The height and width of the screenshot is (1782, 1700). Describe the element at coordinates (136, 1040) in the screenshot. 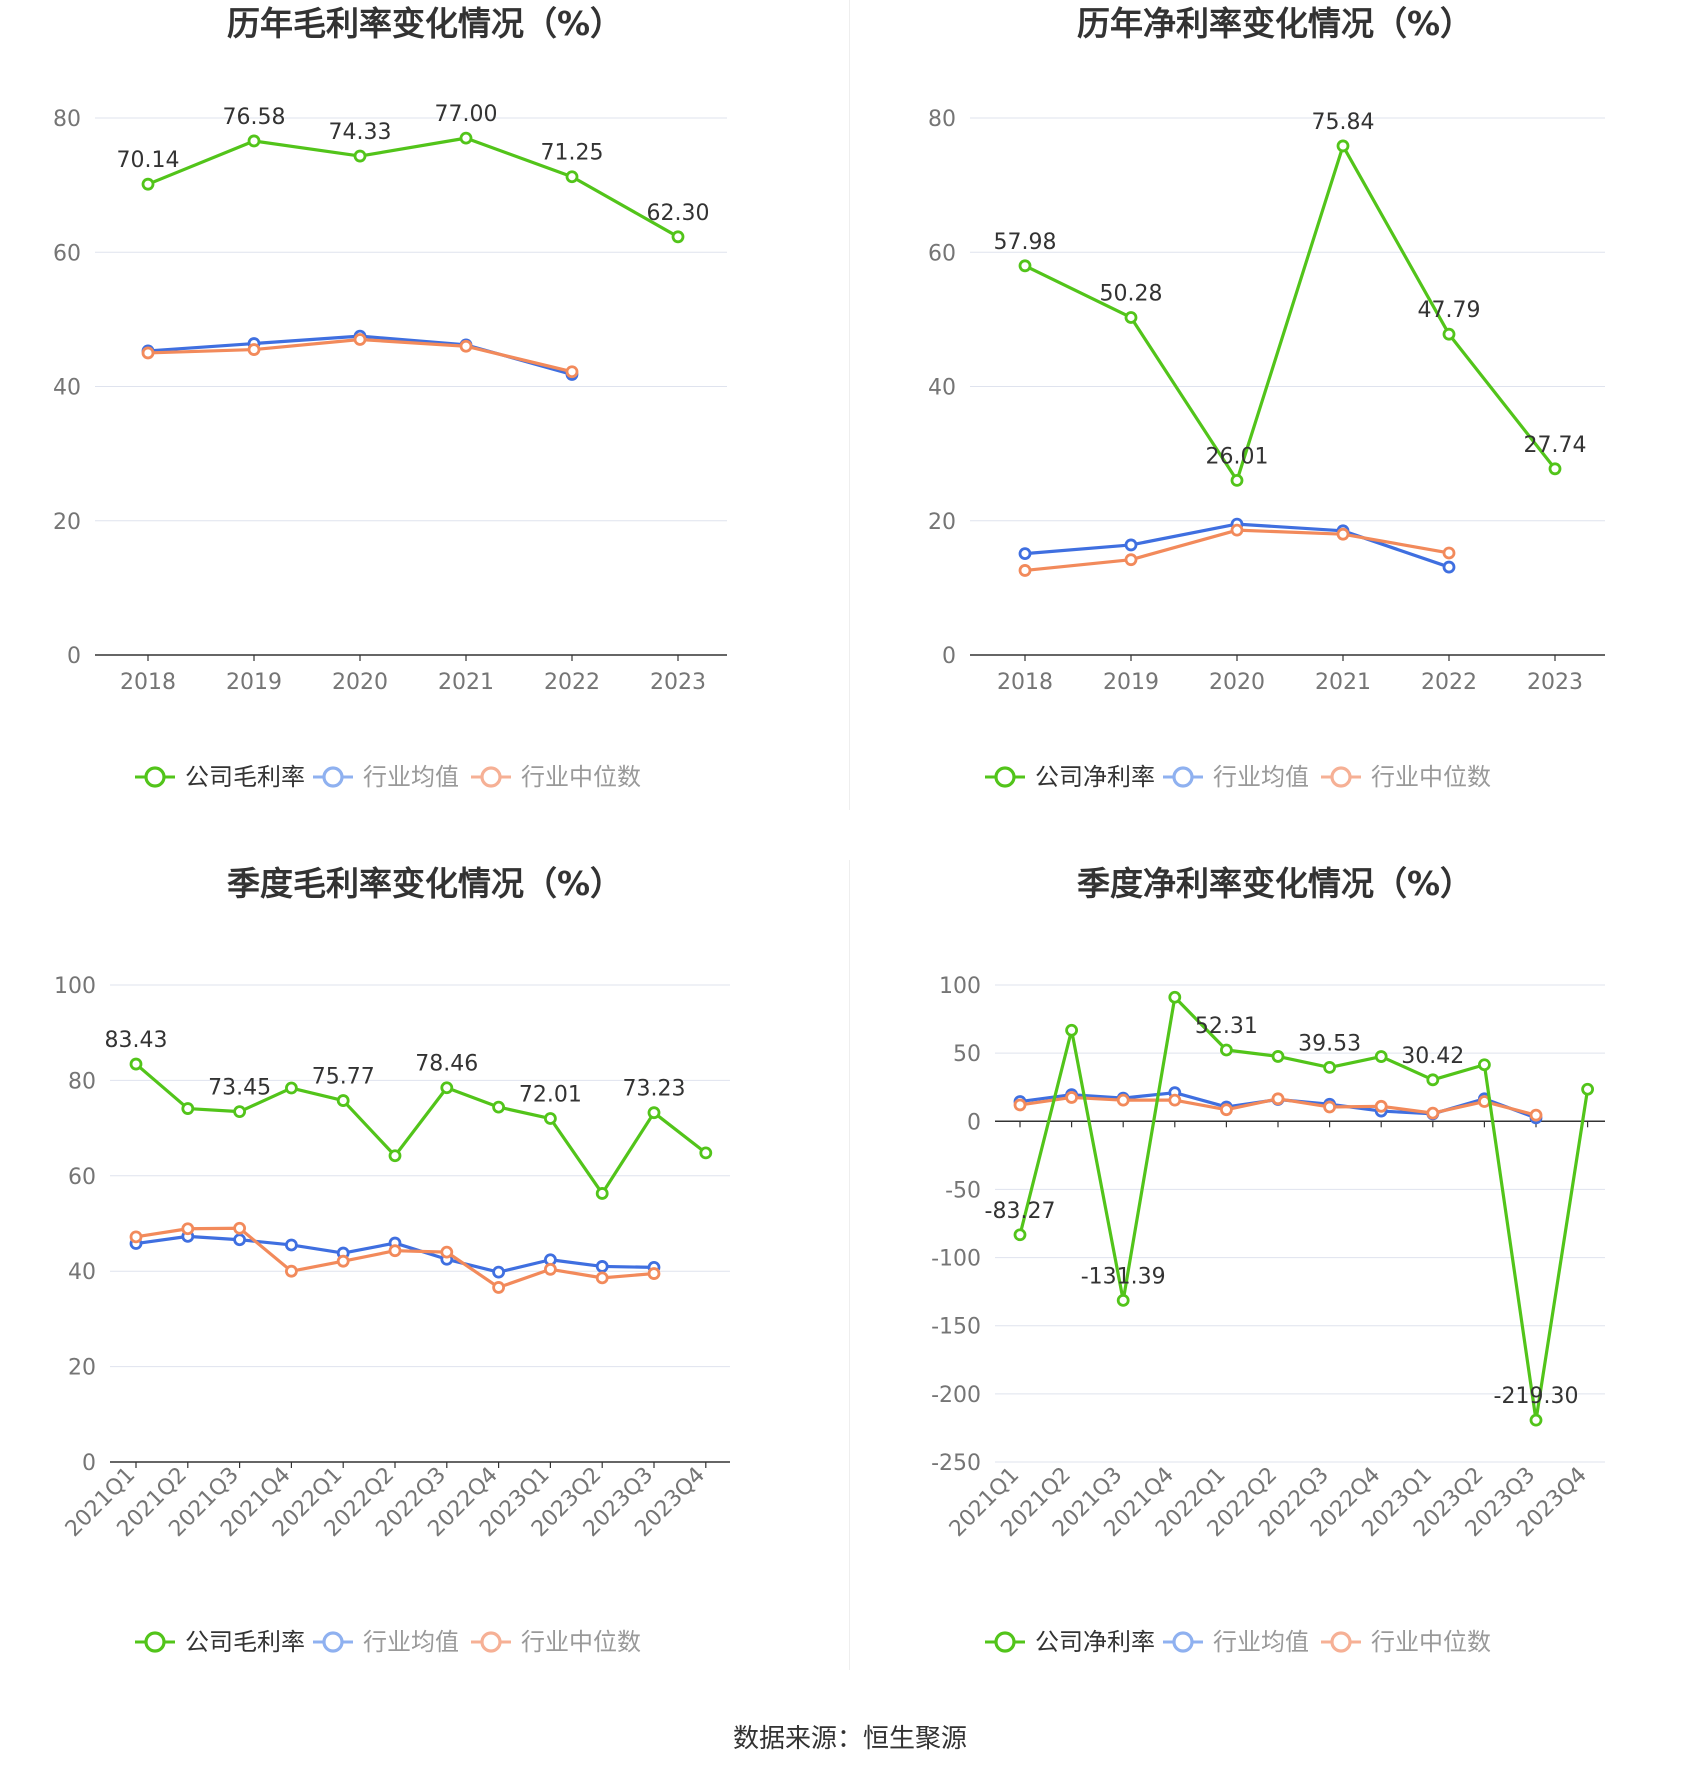

I see `data-label: 83.43` at that location.